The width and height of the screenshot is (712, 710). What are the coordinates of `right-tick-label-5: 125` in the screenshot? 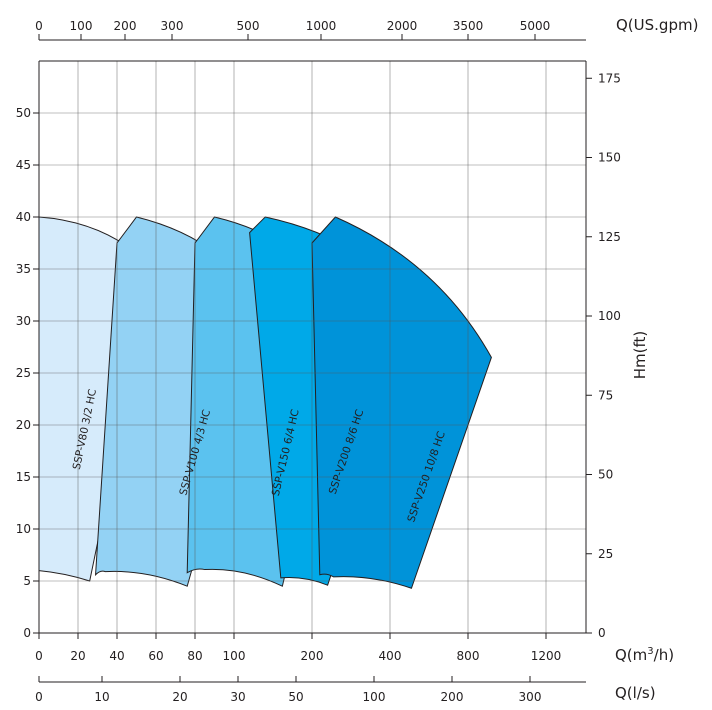 It's located at (609, 237).